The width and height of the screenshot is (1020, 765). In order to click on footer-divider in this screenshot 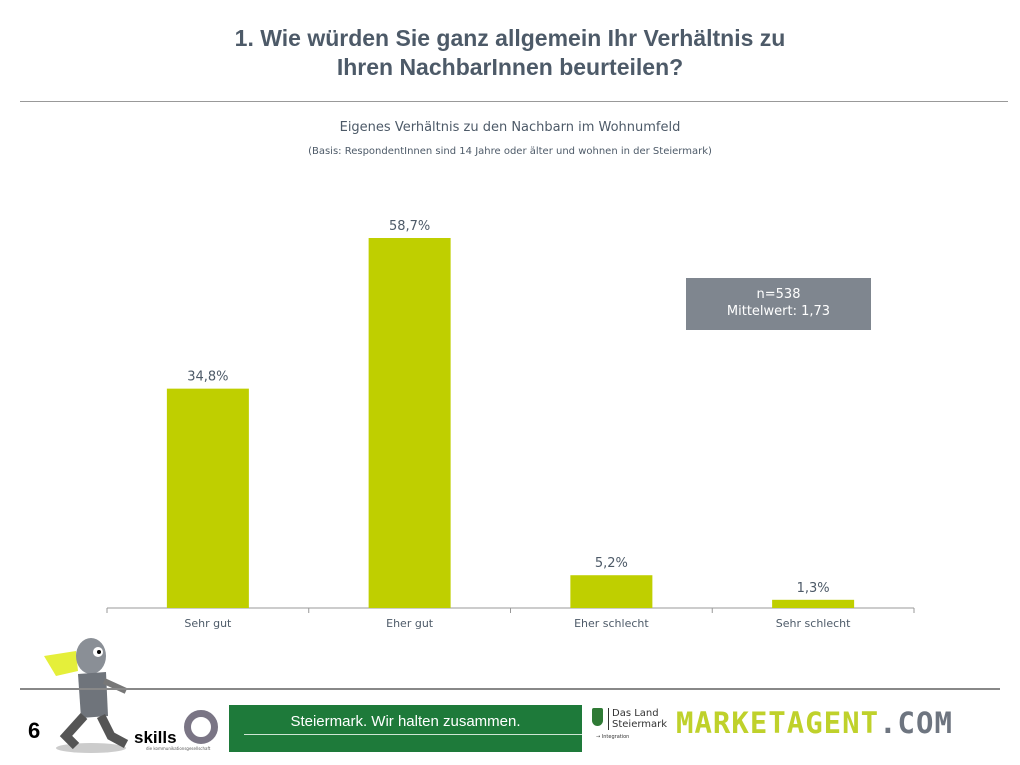, I will do `click(510, 689)`.